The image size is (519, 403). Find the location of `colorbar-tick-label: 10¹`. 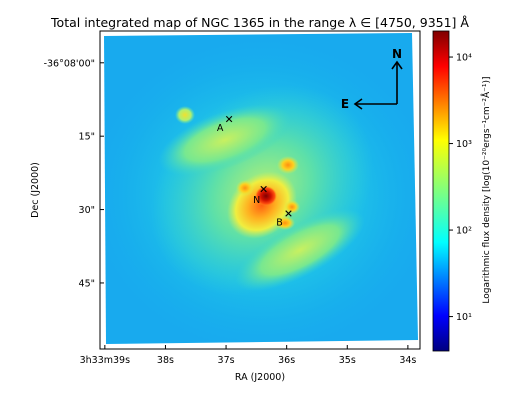

colorbar-tick-label: 10¹ is located at coordinates (464, 317).